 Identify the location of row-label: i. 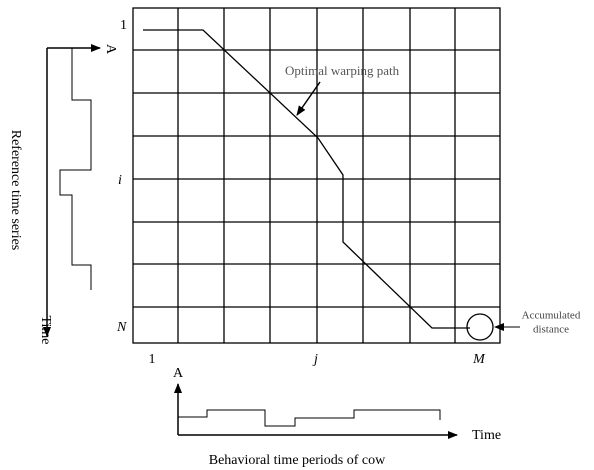
(120, 180).